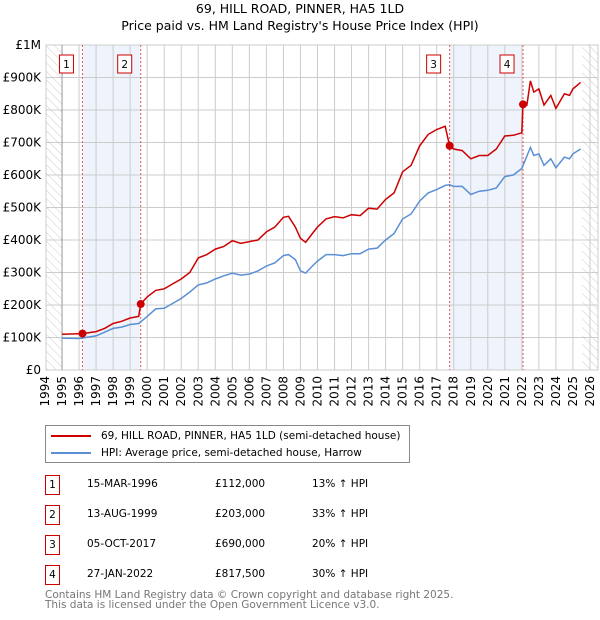 The width and height of the screenshot is (600, 620). What do you see at coordinates (52, 485) in the screenshot?
I see `transaction-number: 1` at bounding box center [52, 485].